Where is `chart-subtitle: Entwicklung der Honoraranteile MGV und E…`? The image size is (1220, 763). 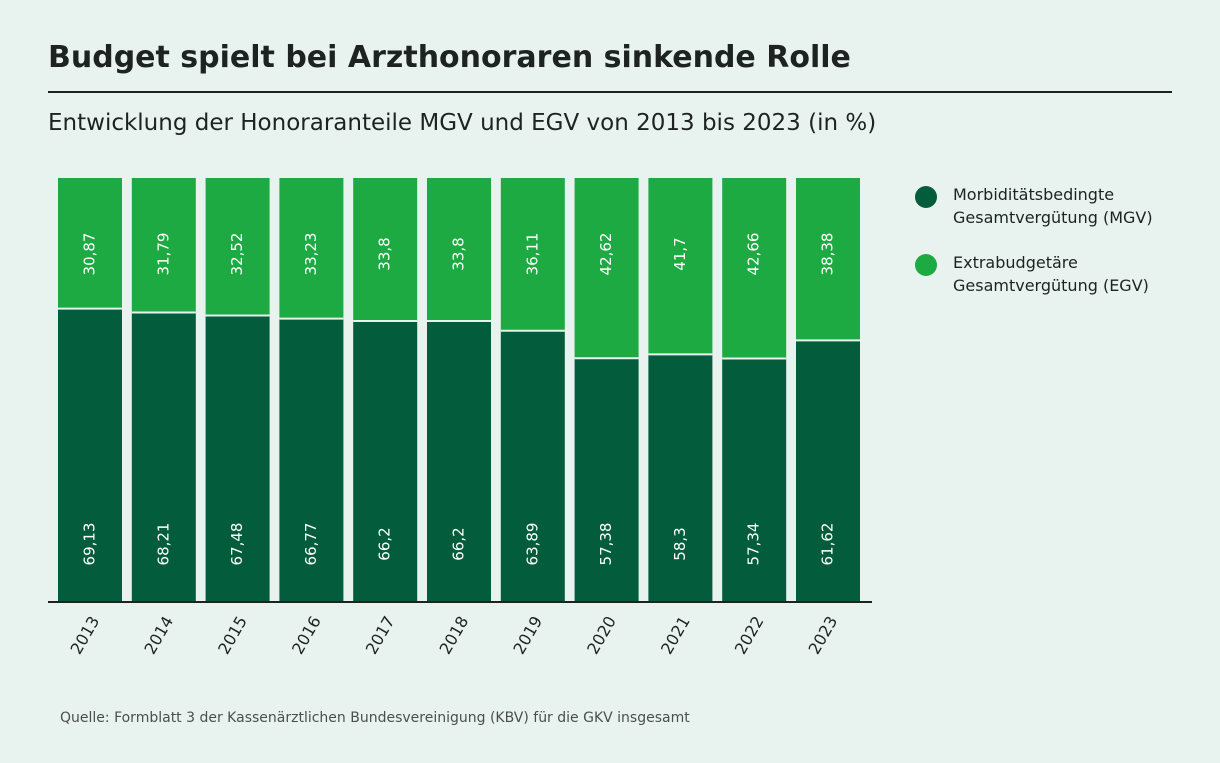
chart-subtitle: Entwicklung der Honoraranteile MGV und E… is located at coordinates (462, 123).